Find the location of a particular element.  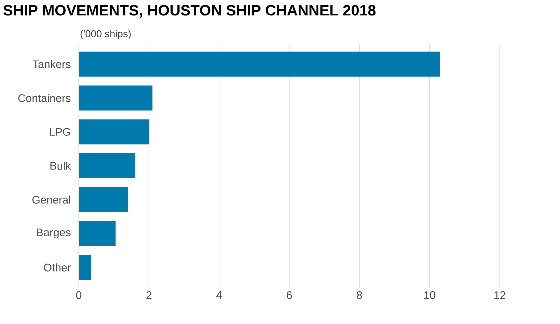

x-tick-label: 10 is located at coordinates (430, 296).